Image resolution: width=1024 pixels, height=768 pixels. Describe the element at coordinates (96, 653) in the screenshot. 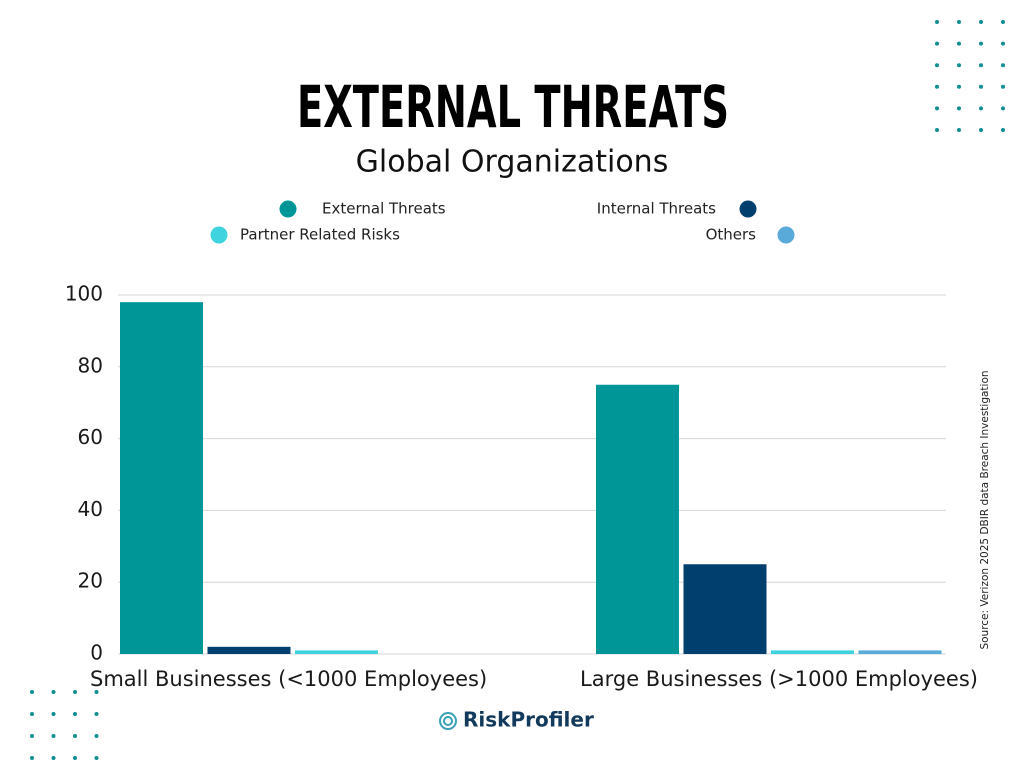

I see `y-tick-label: 0` at that location.